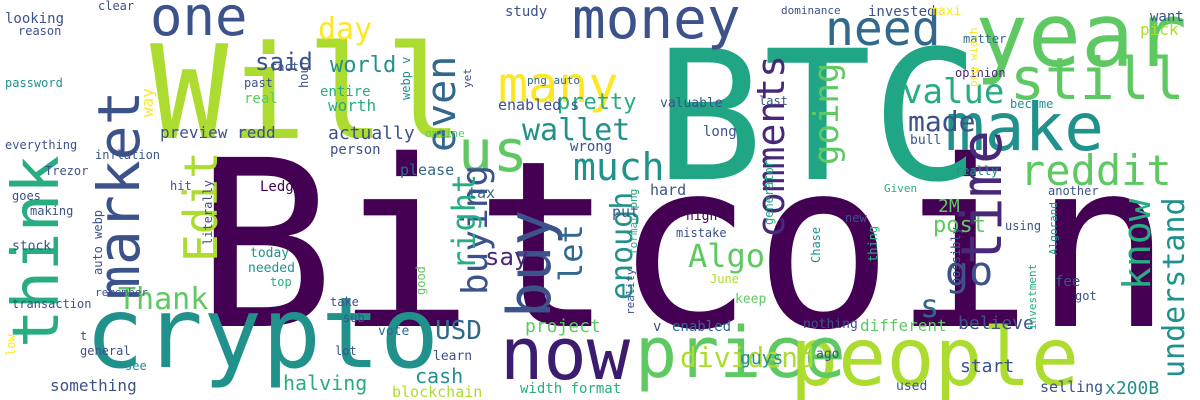 The width and height of the screenshot is (1200, 400). Describe the element at coordinates (34, 83) in the screenshot. I see `word-password: password` at that location.